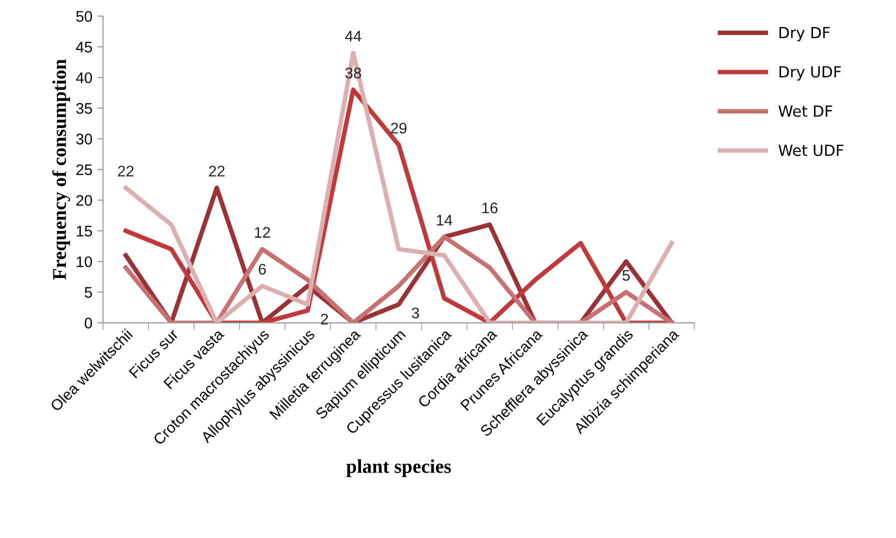 This screenshot has height=538, width=896. Describe the element at coordinates (398, 468) in the screenshot. I see `x-axis-title: plant species` at that location.